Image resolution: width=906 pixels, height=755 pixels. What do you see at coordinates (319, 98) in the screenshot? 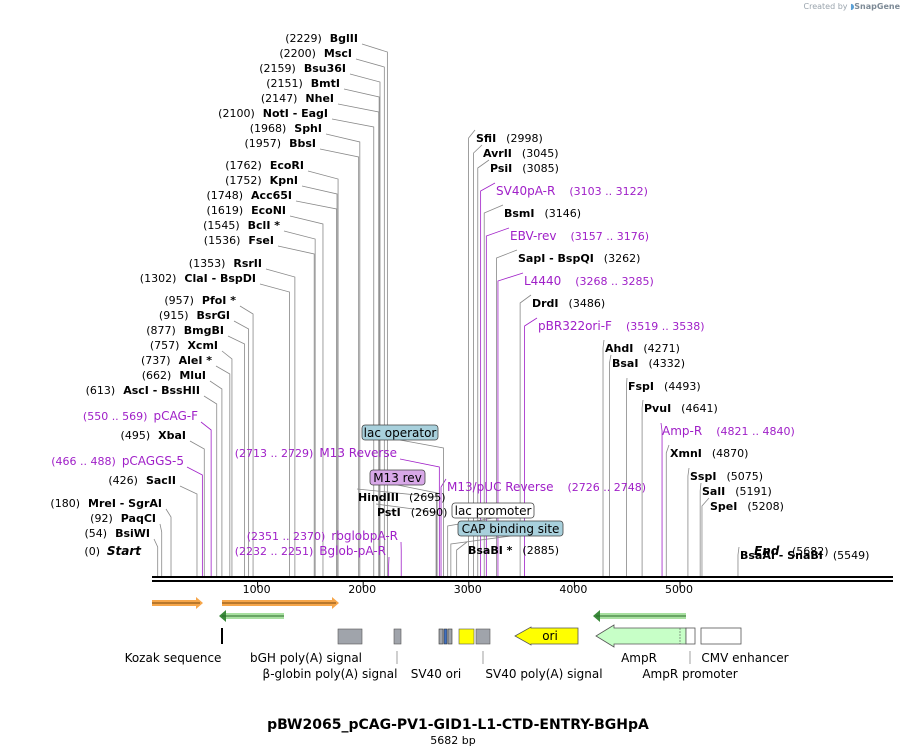
I see `enzyme-nhei: NheI` at bounding box center [319, 98].